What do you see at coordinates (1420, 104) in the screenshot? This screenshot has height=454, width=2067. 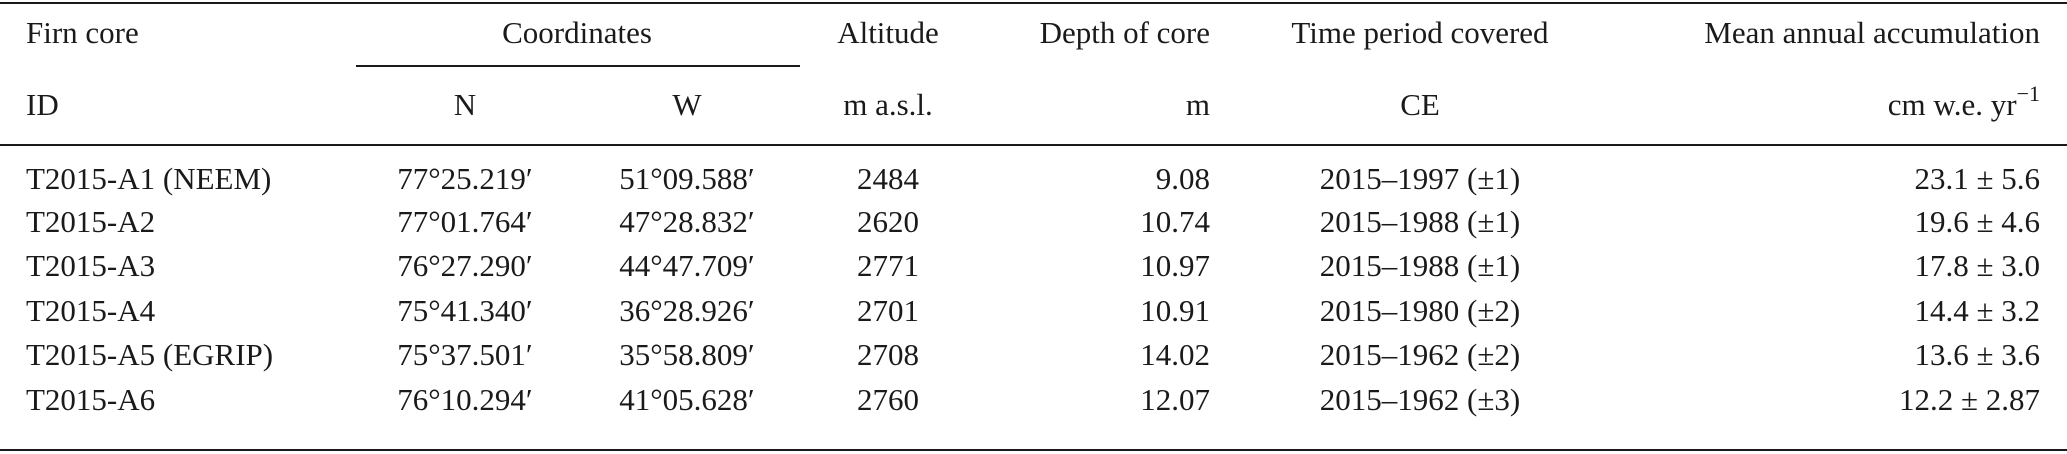 I see `unit-cell: CE` at bounding box center [1420, 104].